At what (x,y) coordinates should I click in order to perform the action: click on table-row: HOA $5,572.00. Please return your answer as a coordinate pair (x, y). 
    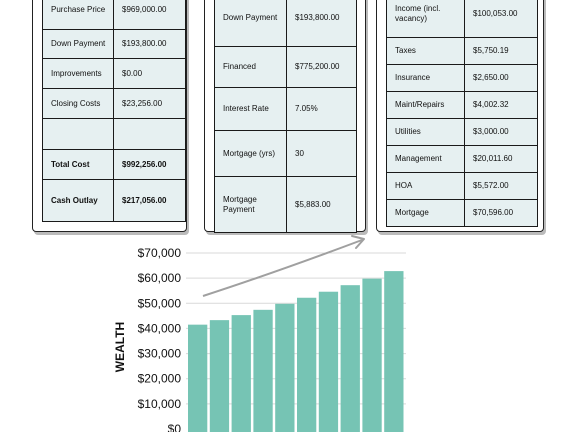
    Looking at the image, I should click on (462, 186).